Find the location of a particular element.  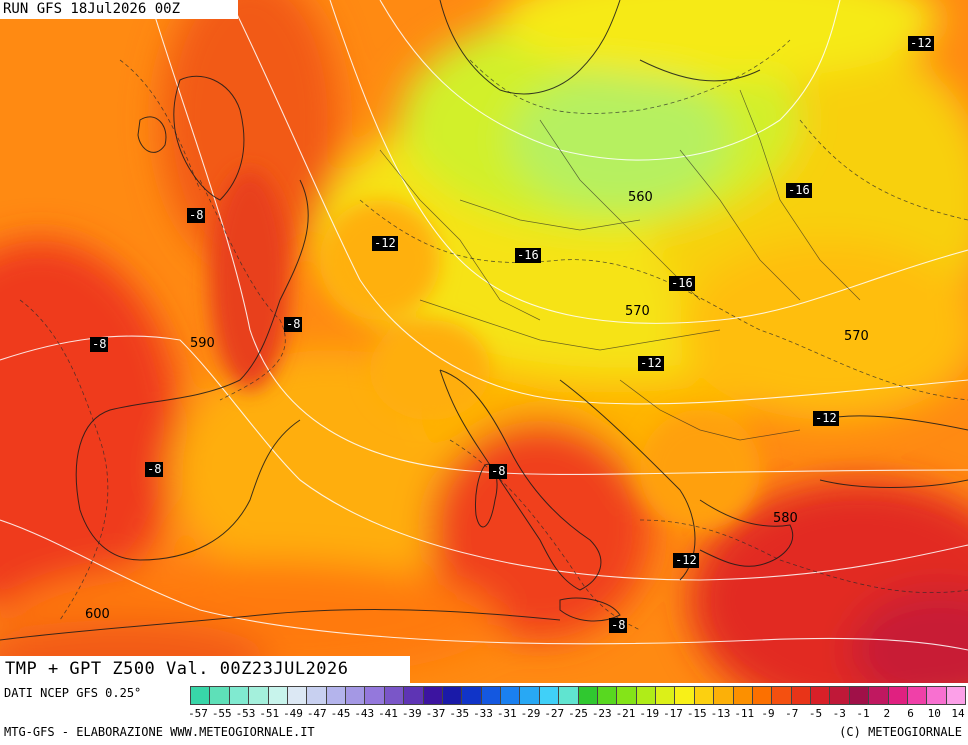

height-label: 580 is located at coordinates (785, 518).